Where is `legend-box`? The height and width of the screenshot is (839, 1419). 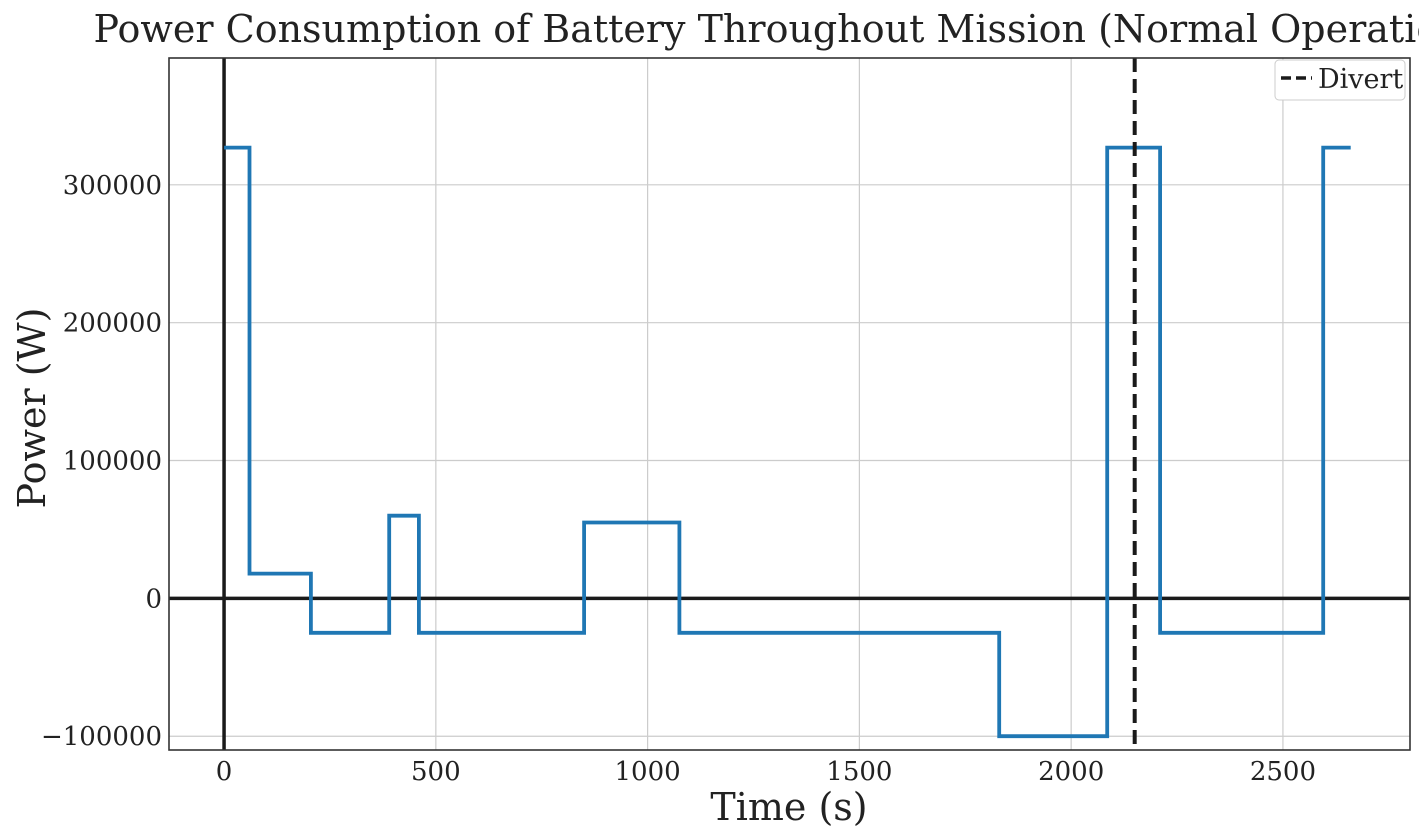 legend-box is located at coordinates (1340, 80).